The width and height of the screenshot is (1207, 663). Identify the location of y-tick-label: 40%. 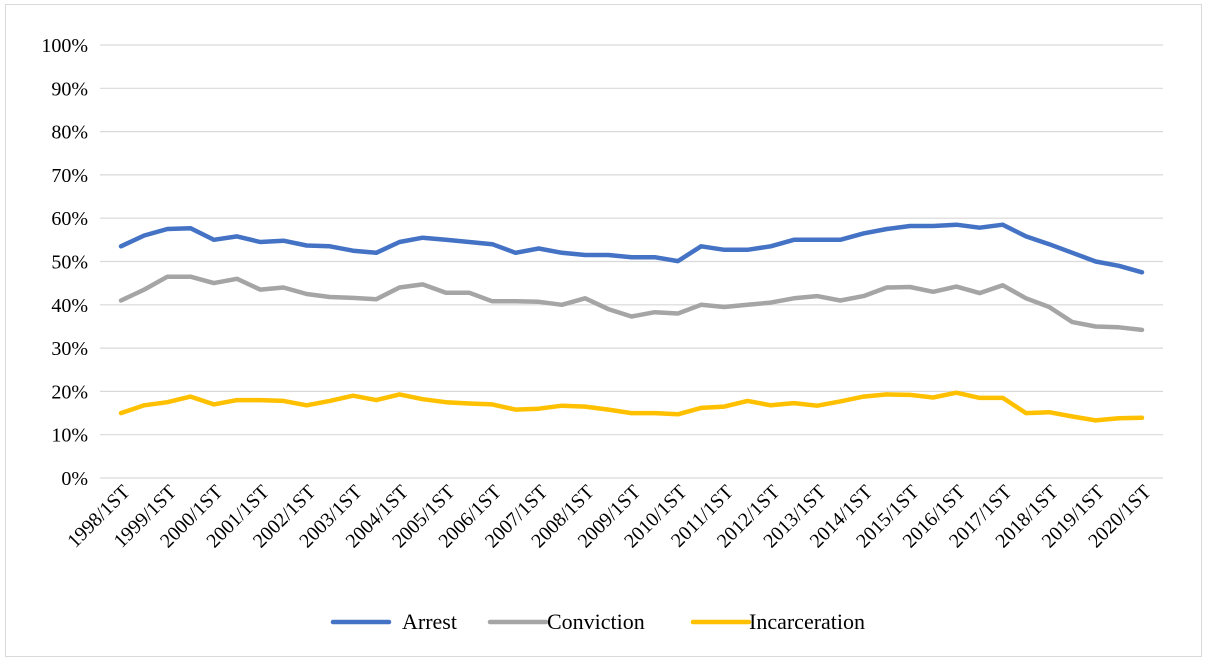
(69, 306).